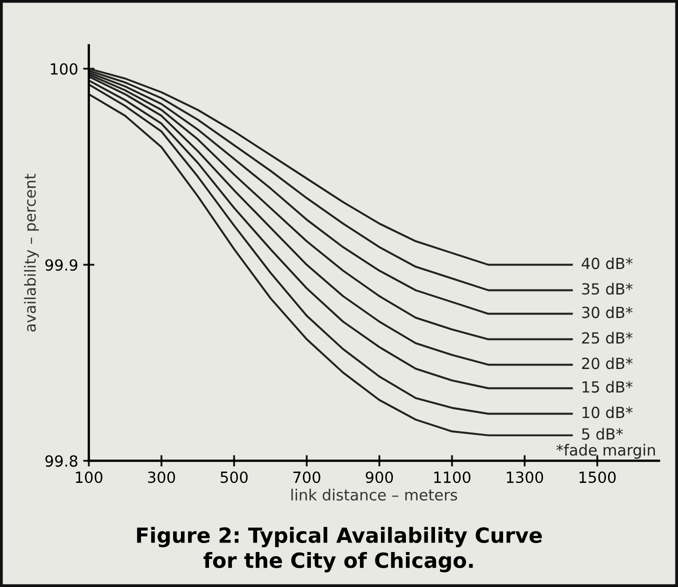  Describe the element at coordinates (602, 434) in the screenshot. I see `series-label: 5 dB*` at that location.